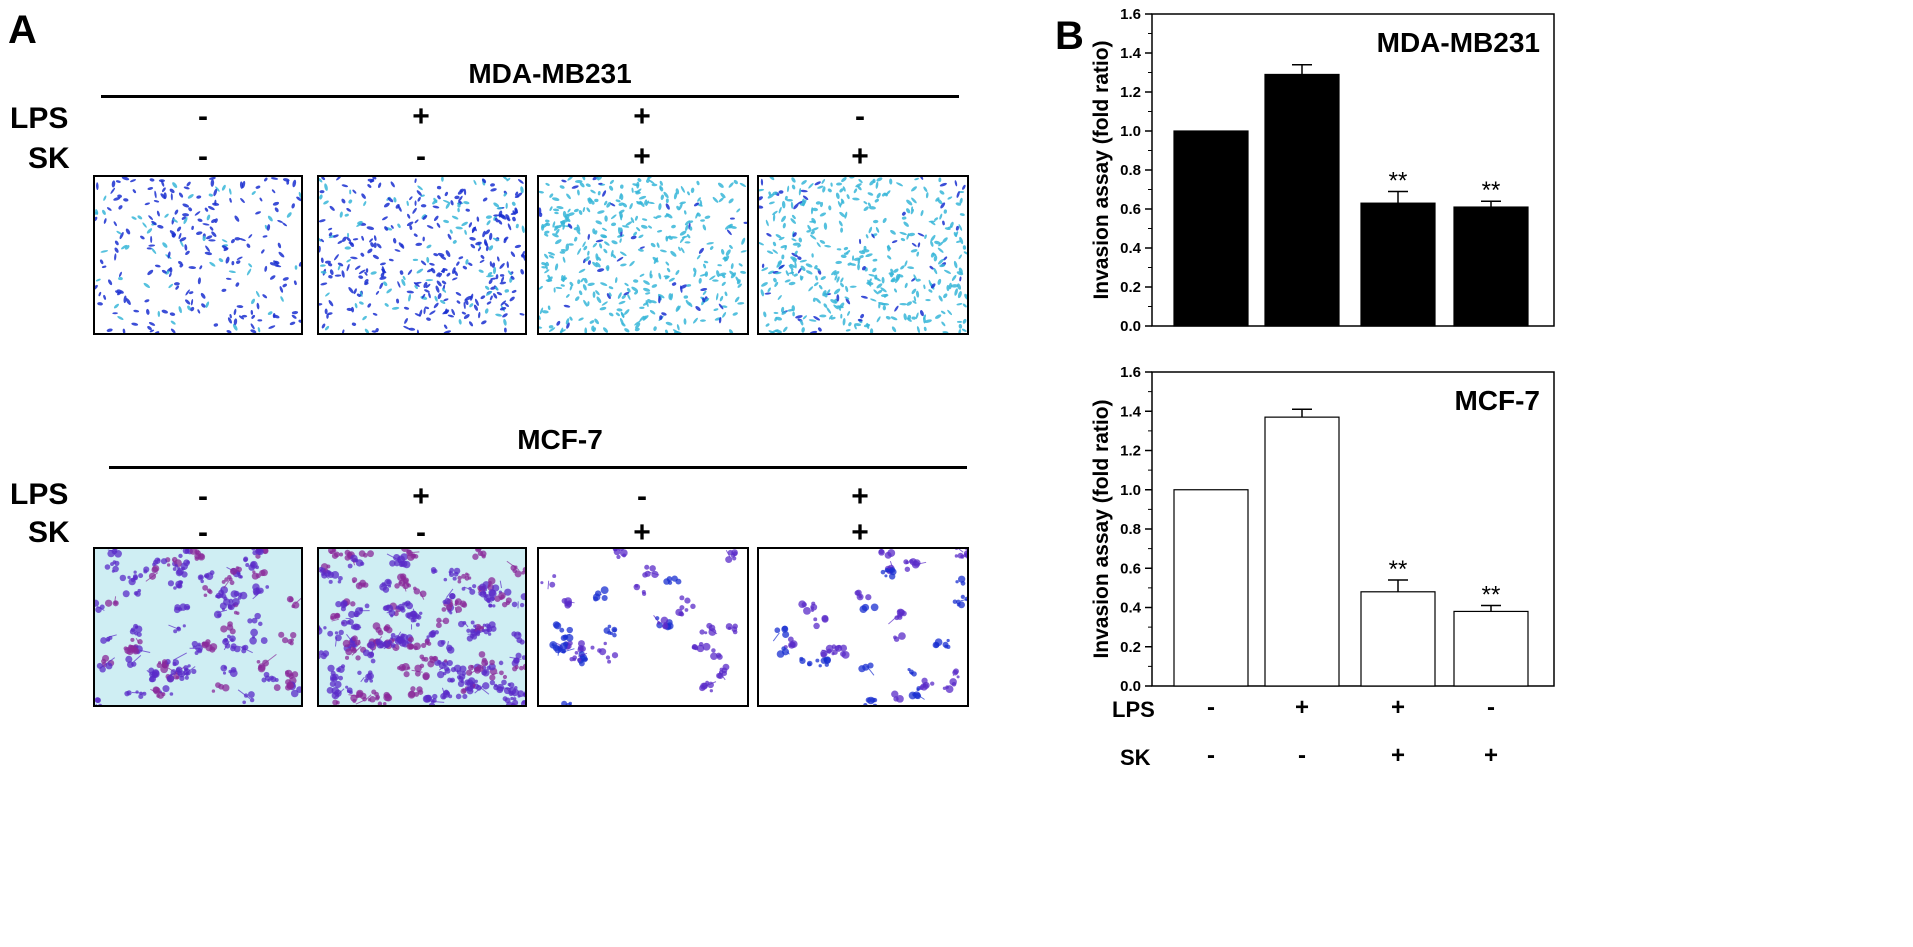 The width and height of the screenshot is (1913, 947). I want to click on sign-g1-sk-3: +, so click(642, 156).